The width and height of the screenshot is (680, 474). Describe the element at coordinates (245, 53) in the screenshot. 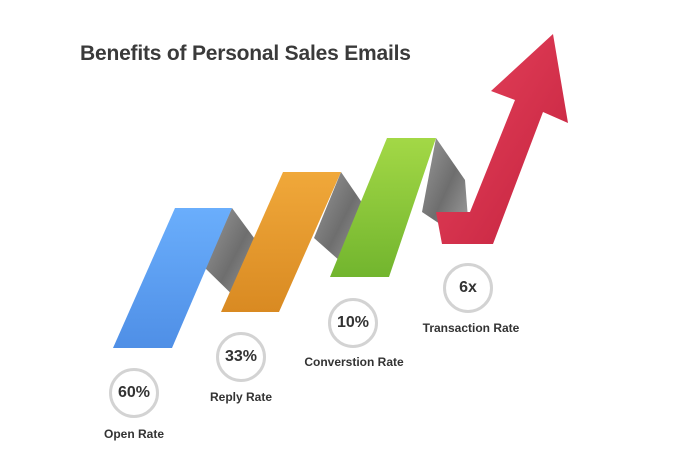

I see `page-title: Benefits of Personal Sales Emails` at that location.